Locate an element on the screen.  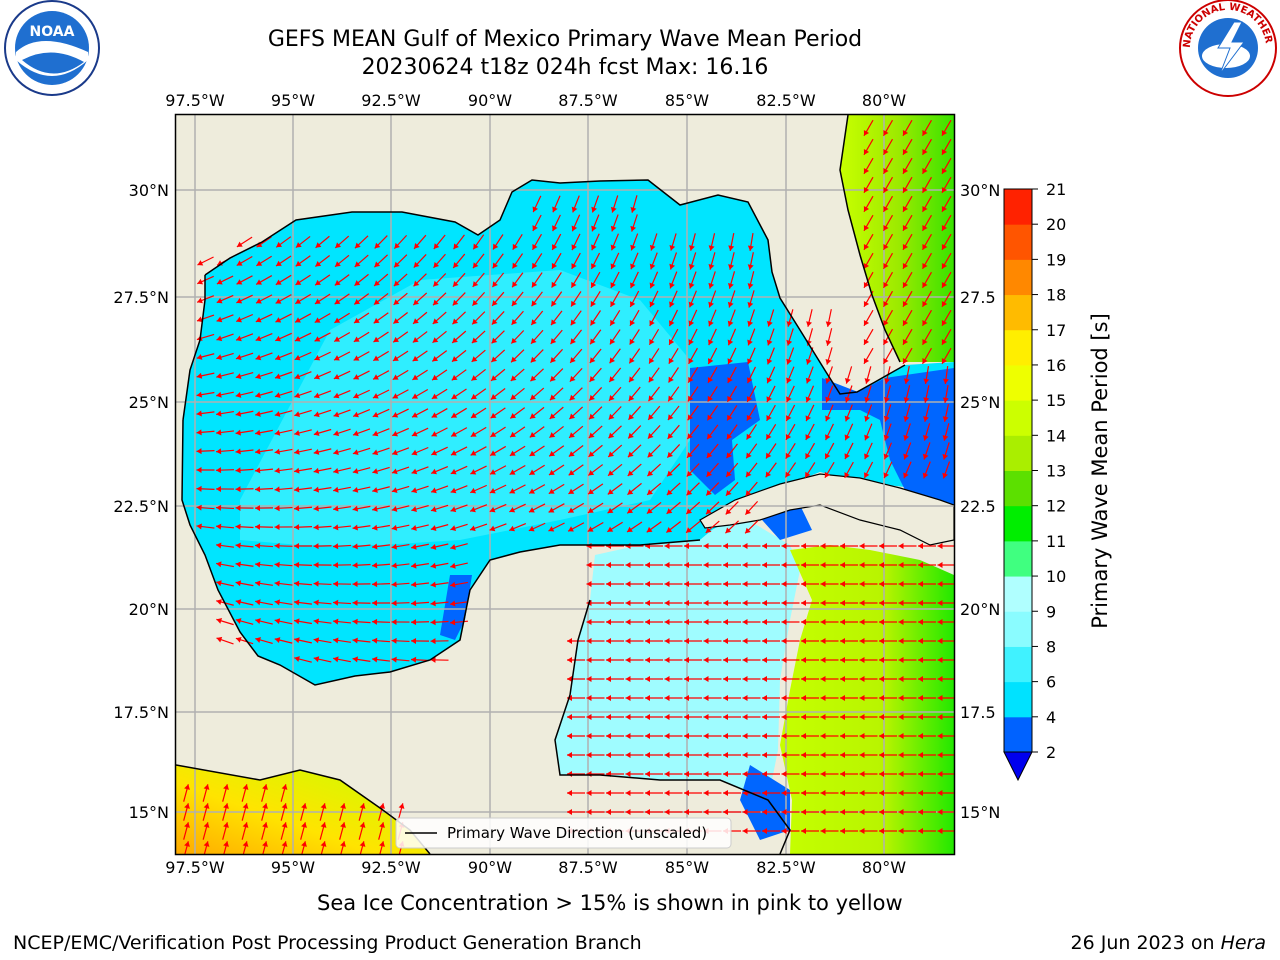
legend-label: Primary Wave Direction (unscaled) is located at coordinates (577, 833).